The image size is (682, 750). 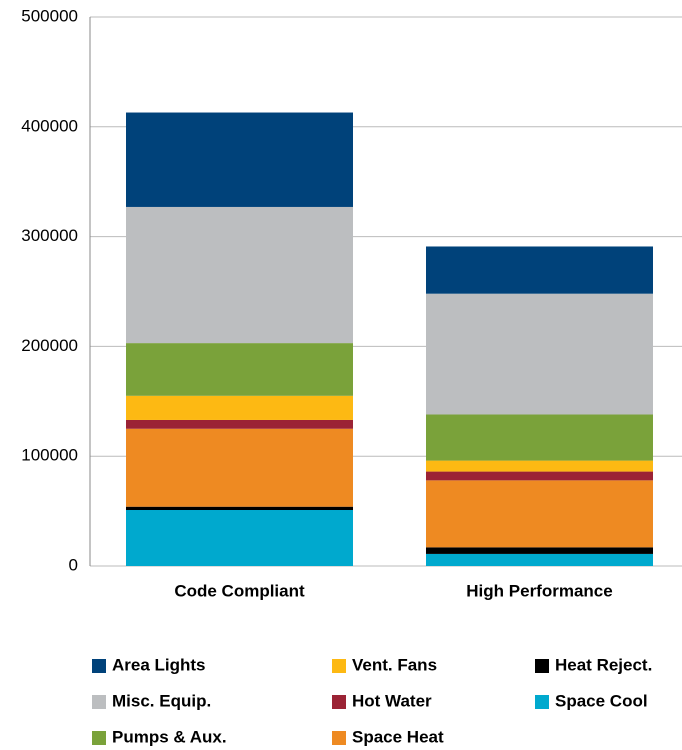 I want to click on y-tick-label: 400000, so click(x=49, y=125).